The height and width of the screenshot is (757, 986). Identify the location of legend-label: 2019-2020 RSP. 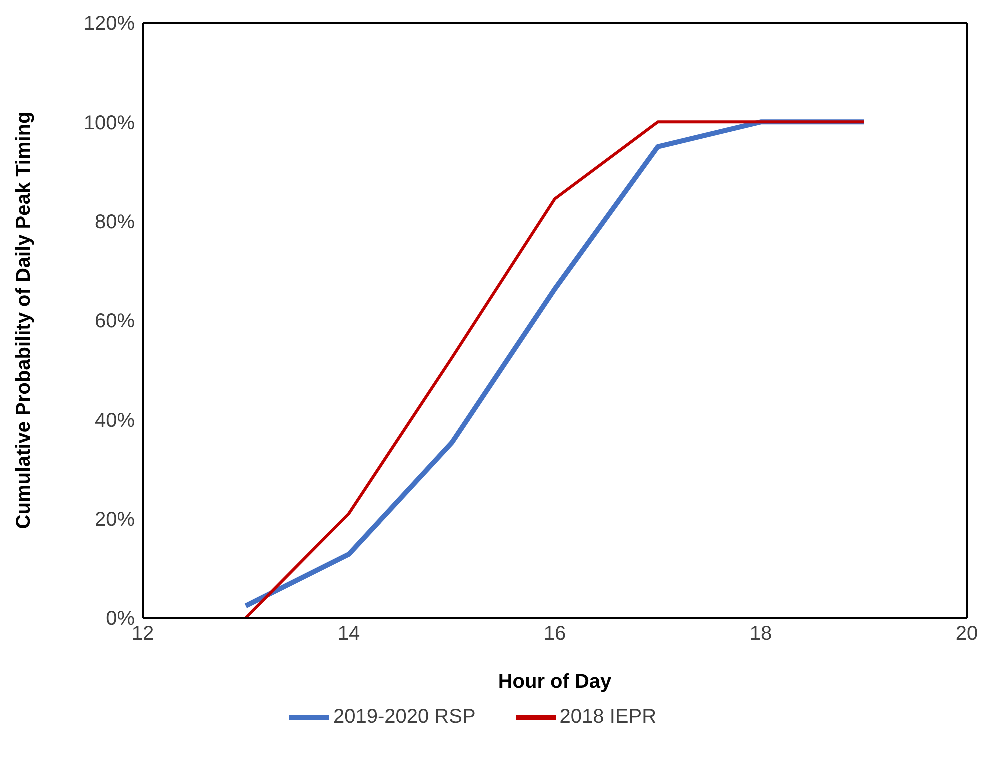
(404, 717).